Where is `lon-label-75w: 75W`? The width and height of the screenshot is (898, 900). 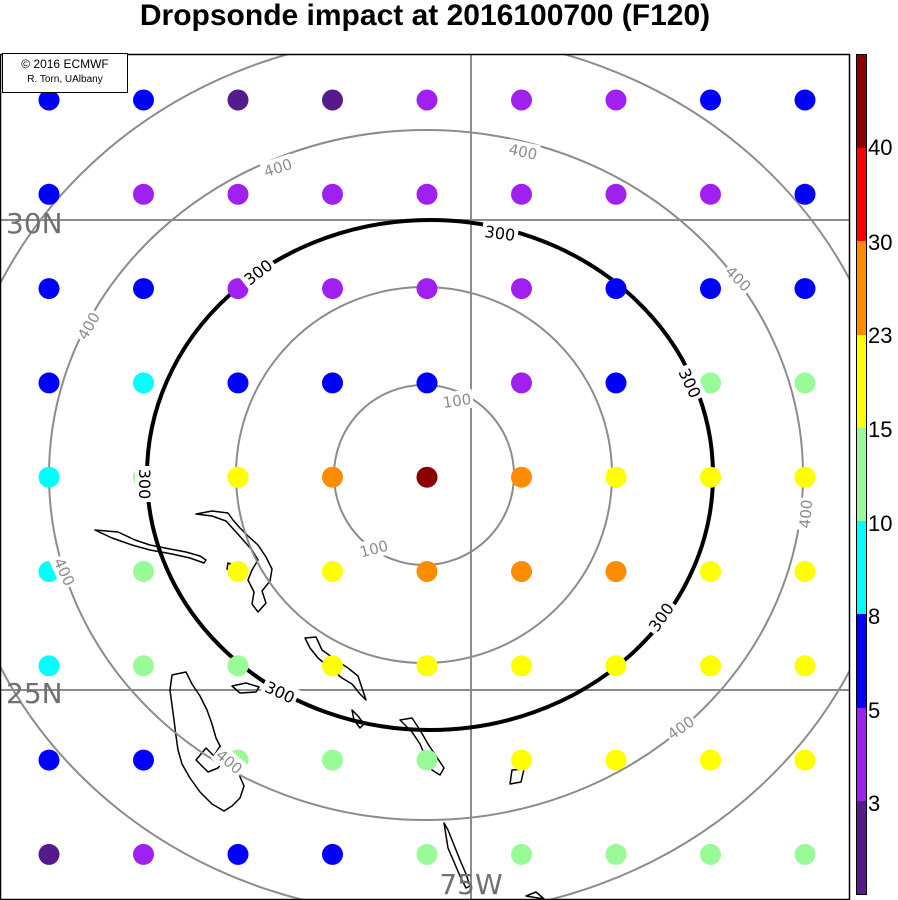 lon-label-75w: 75W is located at coordinates (470, 884).